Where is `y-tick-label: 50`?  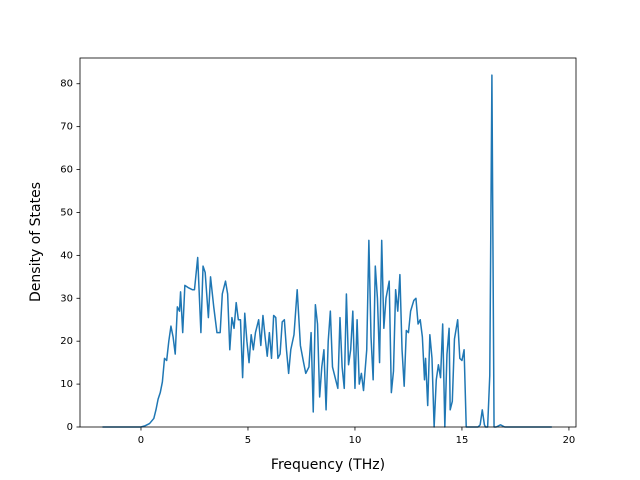 y-tick-label: 50 is located at coordinates (66, 212).